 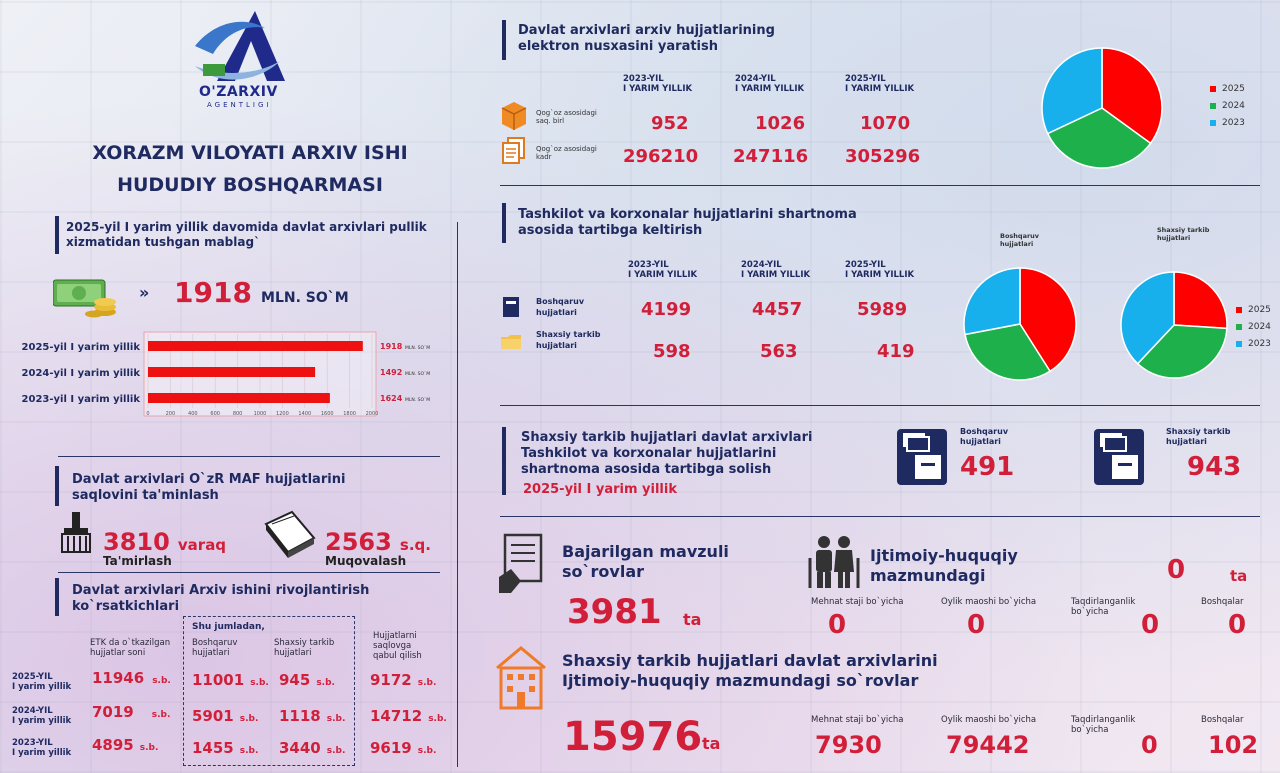 I want to click on maf-title-marker, so click(x=57, y=486).